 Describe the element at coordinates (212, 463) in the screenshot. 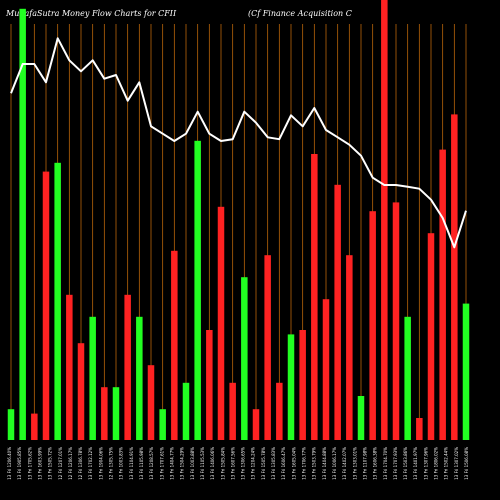

I see `x-tick-label: 13 Fri 1406.06%` at that location.